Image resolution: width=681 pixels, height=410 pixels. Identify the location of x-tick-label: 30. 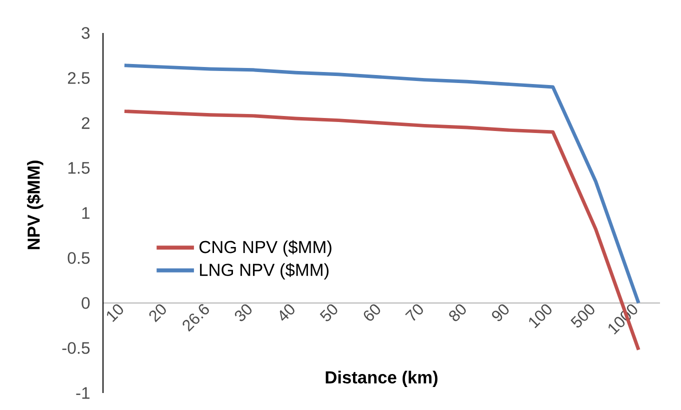
(243, 313).